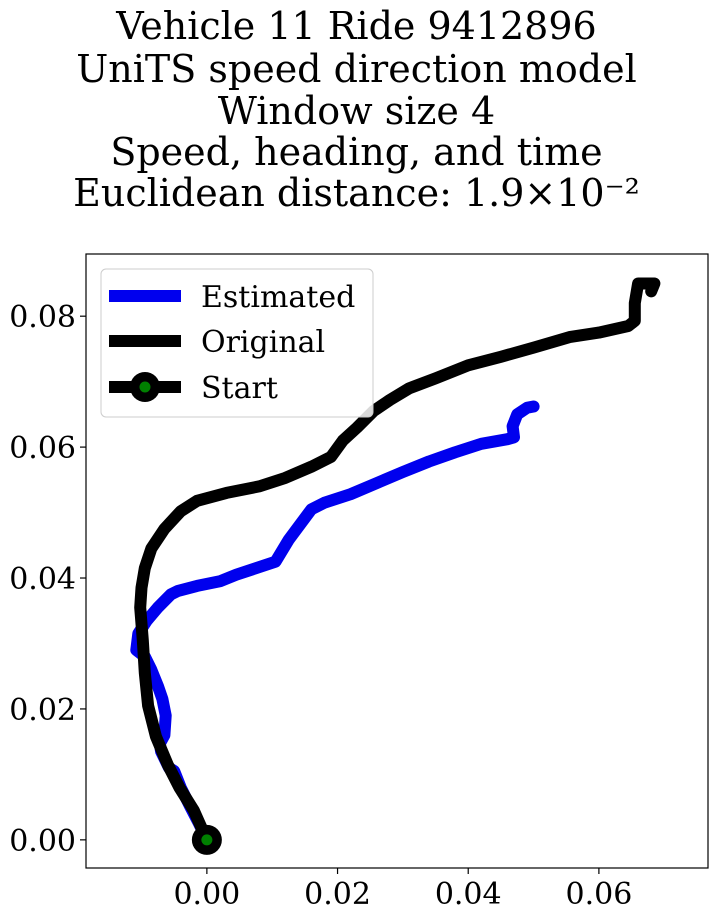  What do you see at coordinates (42, 710) in the screenshot?
I see `y-tick-label: 0.02` at bounding box center [42, 710].